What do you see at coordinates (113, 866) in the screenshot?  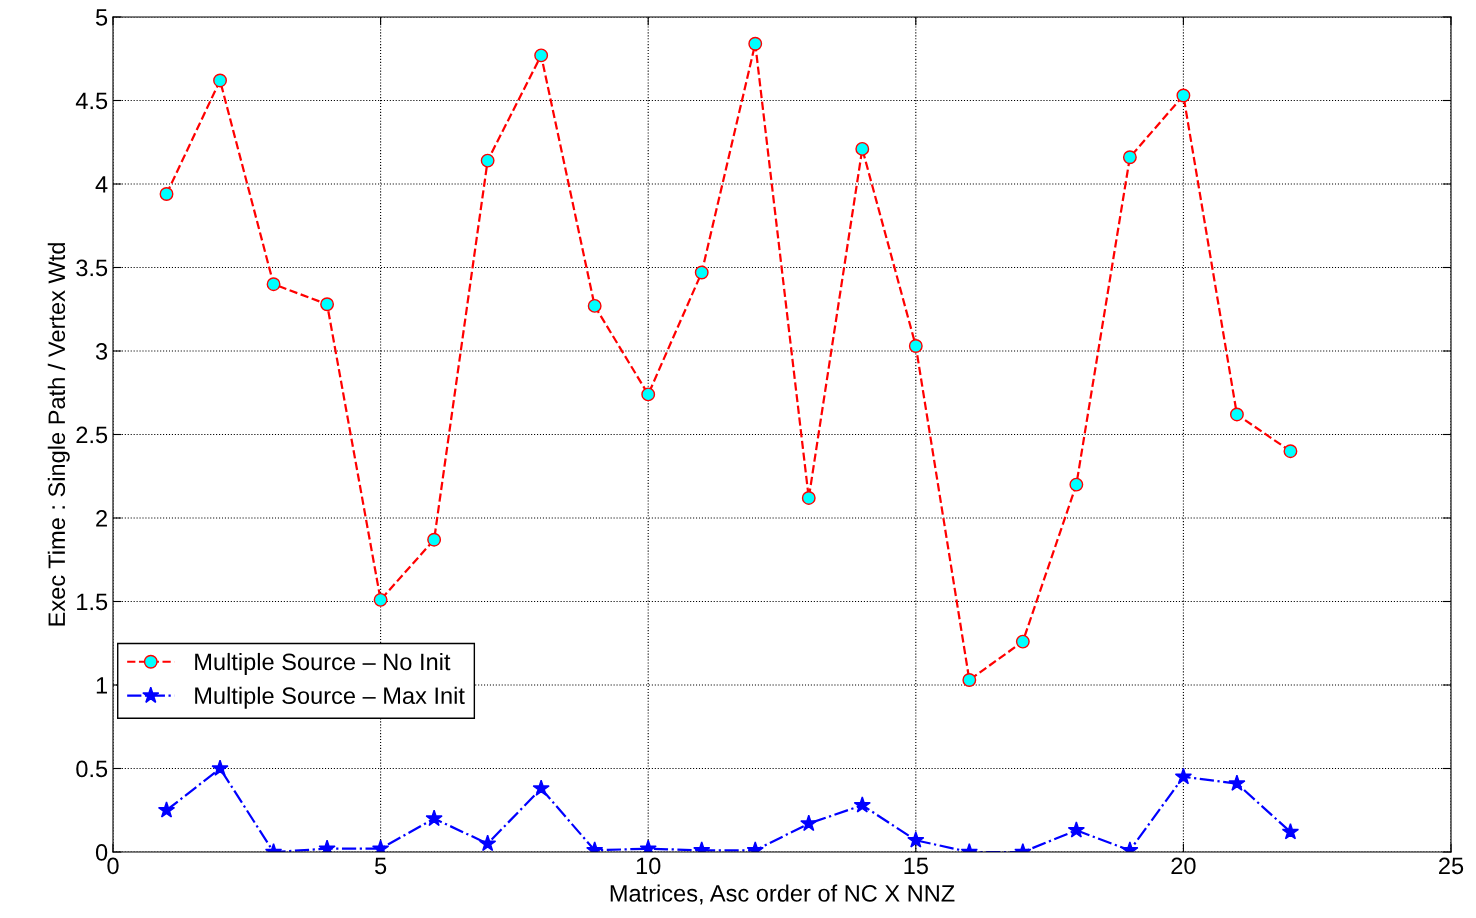 I see `x-tick-label: 0` at bounding box center [113, 866].